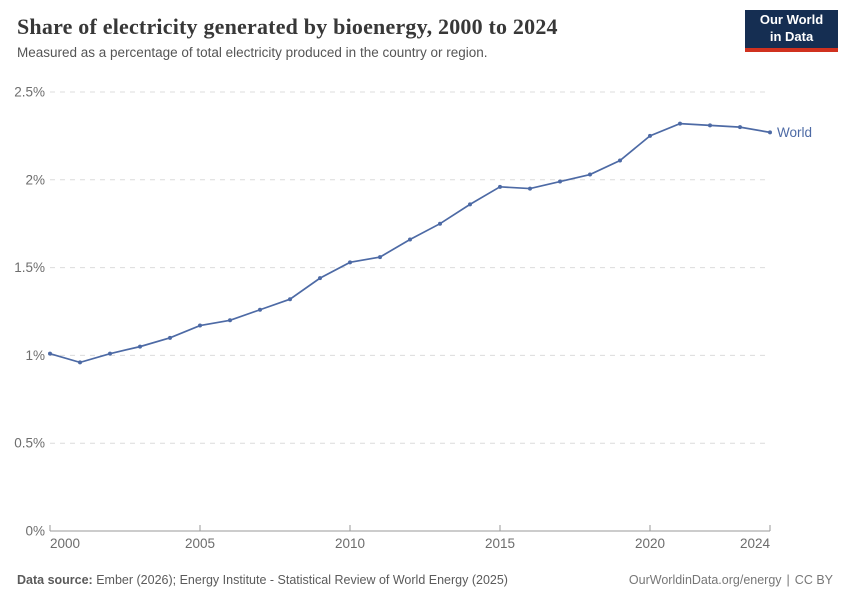 This screenshot has height=600, width=850. Describe the element at coordinates (35, 355) in the screenshot. I see `y-axis-tick-label: 1%` at that location.